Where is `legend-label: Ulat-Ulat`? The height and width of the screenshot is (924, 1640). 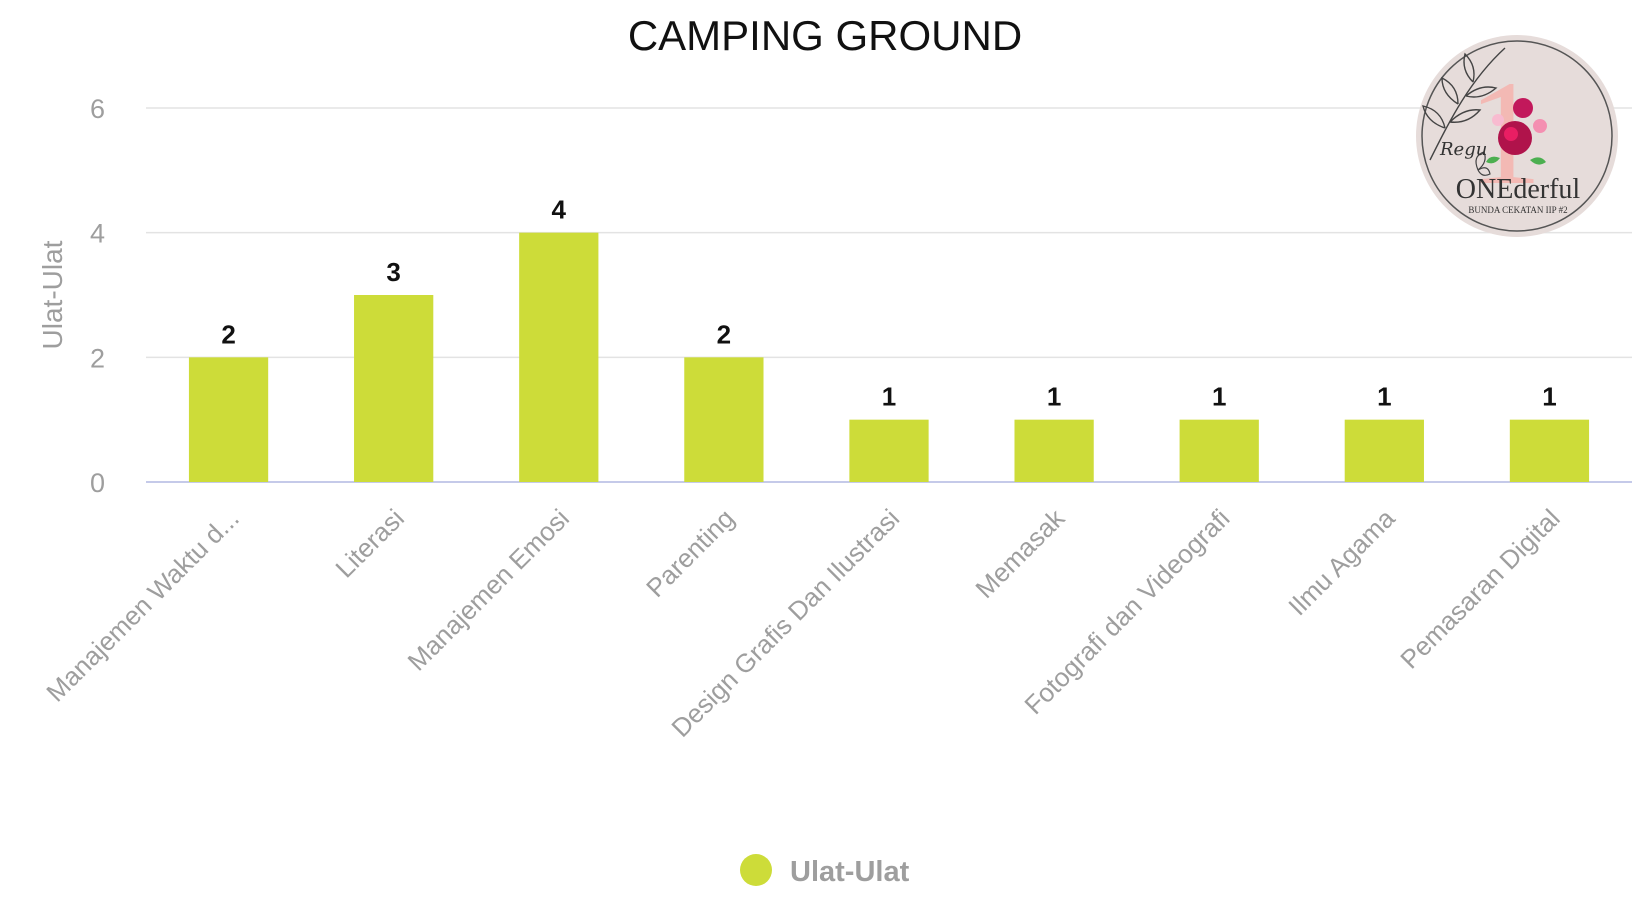 legend-label: Ulat-Ulat is located at coordinates (850, 872).